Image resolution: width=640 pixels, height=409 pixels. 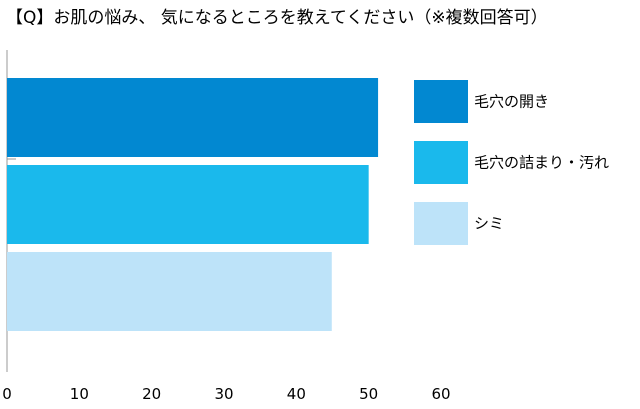 What do you see at coordinates (368, 394) in the screenshot?
I see `x-tick-label: 50` at bounding box center [368, 394].